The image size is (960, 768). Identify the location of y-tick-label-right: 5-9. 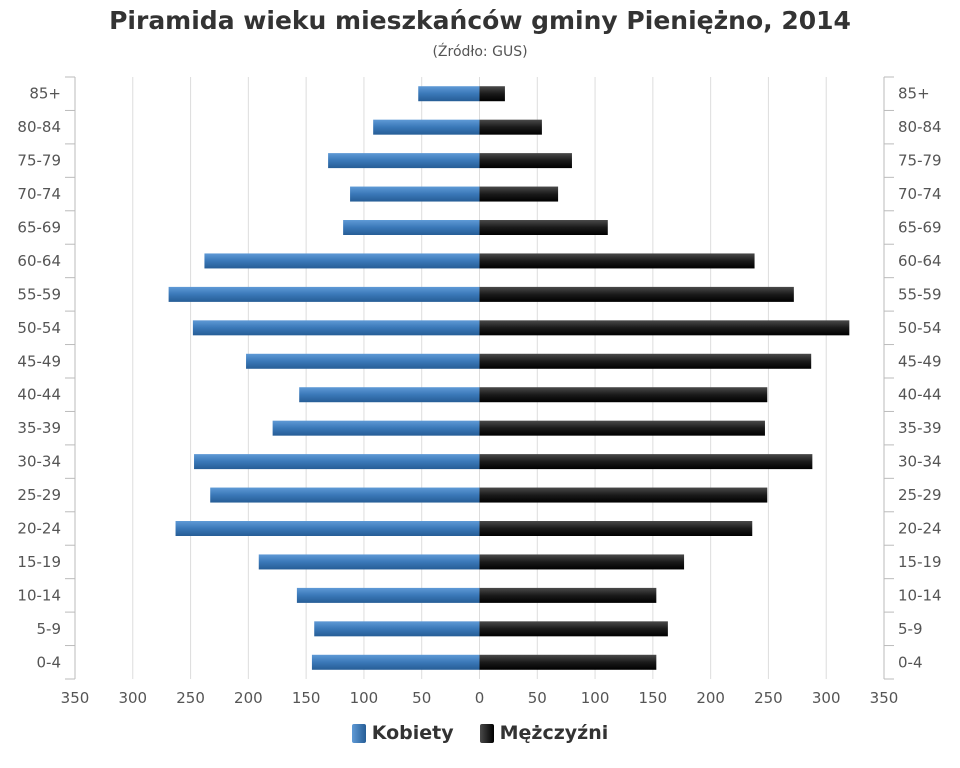
(910, 629).